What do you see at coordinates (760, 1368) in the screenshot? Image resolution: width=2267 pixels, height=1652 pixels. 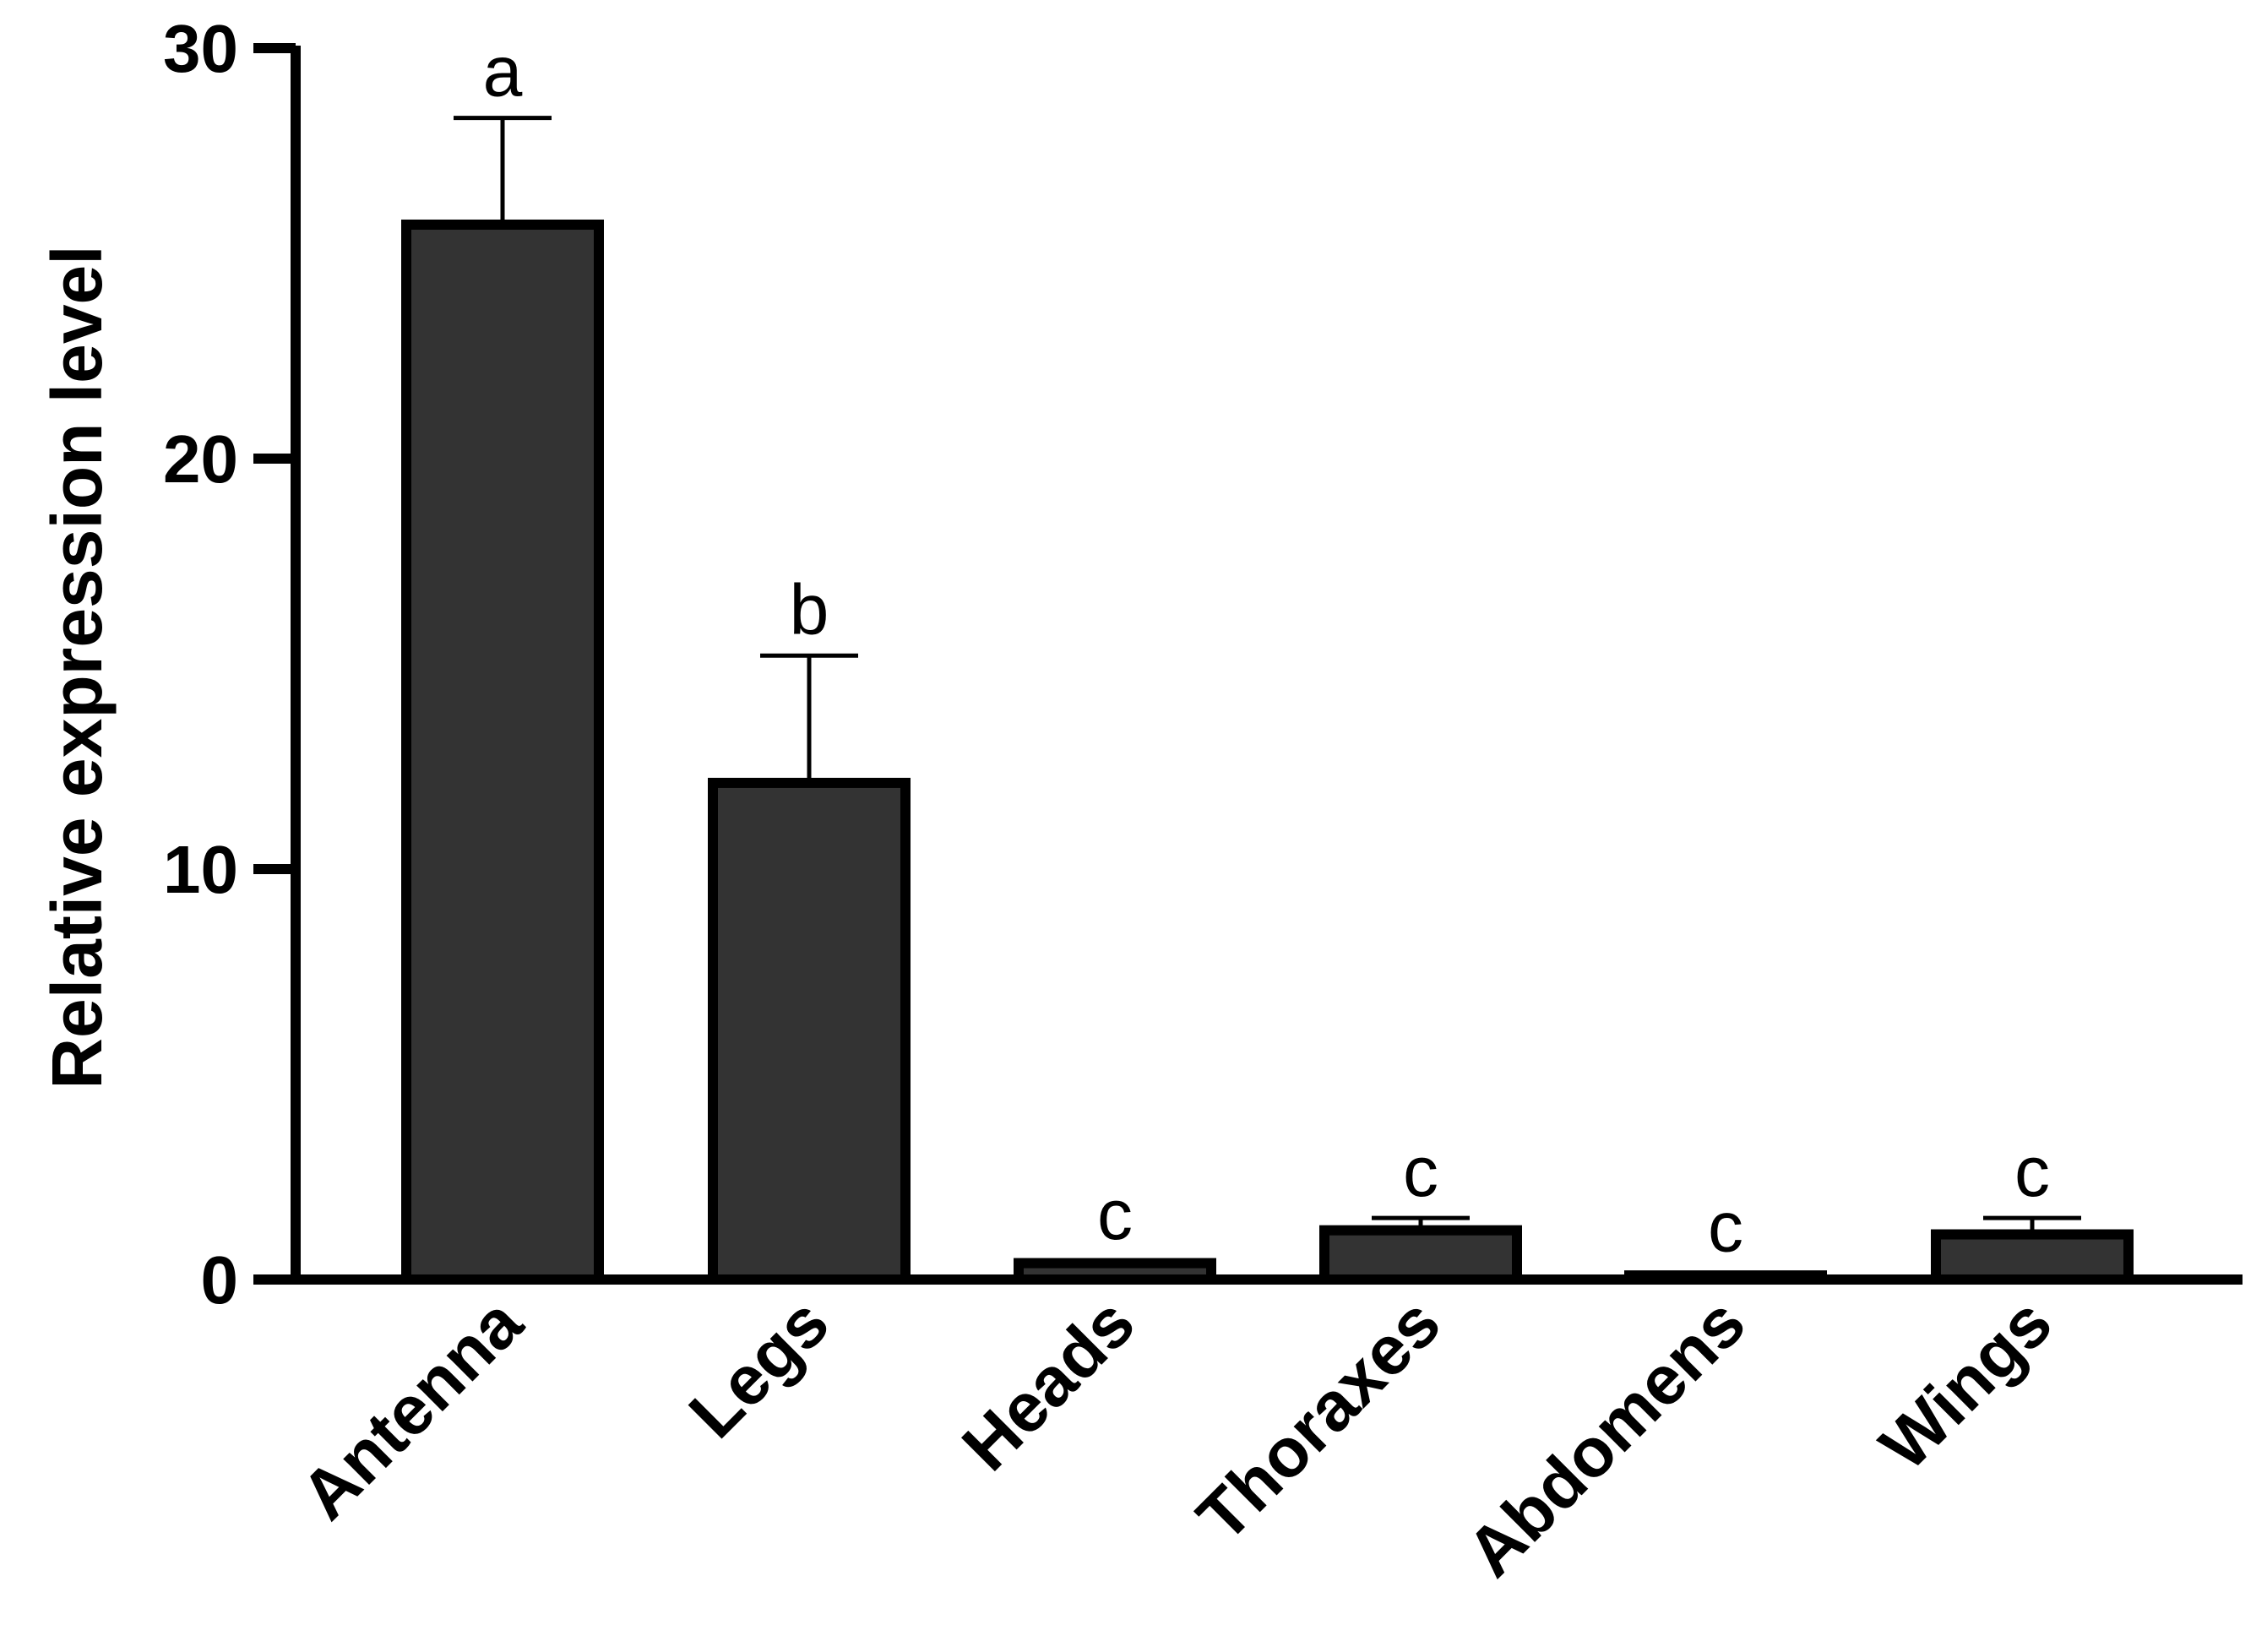 I see `x-category-label: Legs` at bounding box center [760, 1368].